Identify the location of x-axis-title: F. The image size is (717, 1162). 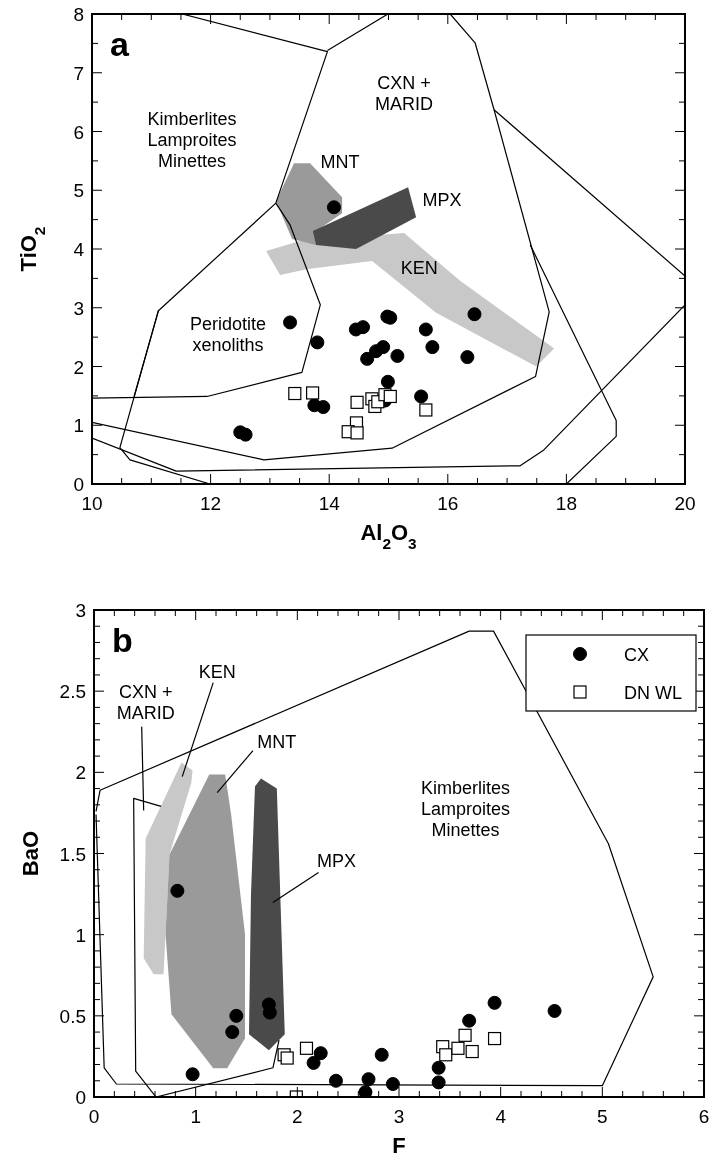
(399, 1145).